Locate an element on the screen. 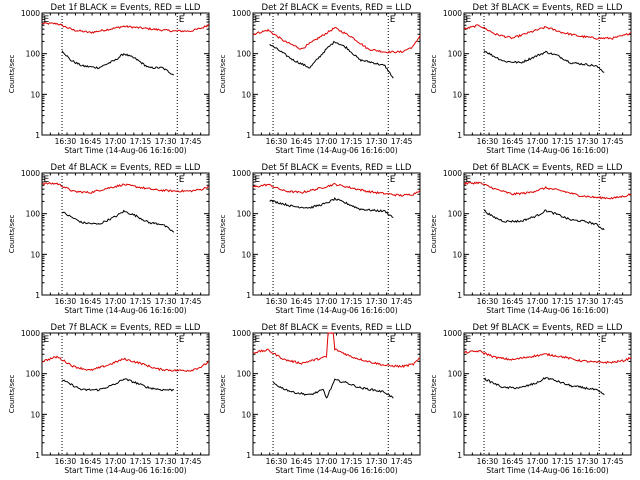 The width and height of the screenshot is (640, 480). panel-title: Det 9f BLACK = Events, RED = LLD is located at coordinates (548, 328).